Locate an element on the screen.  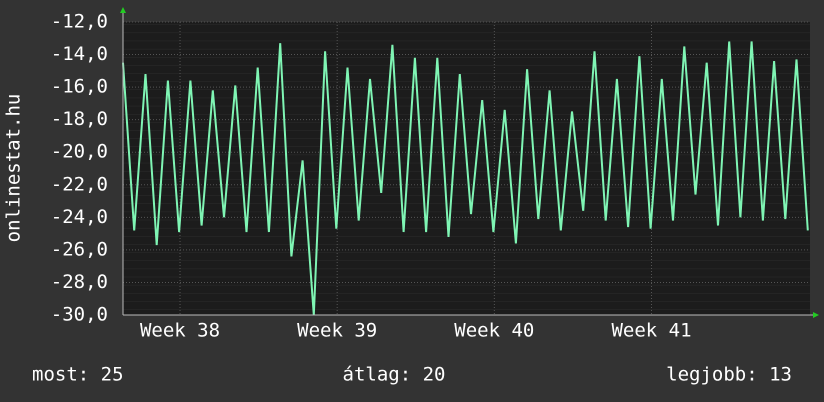
y-tick-label: -30,0 is located at coordinates (79, 315).